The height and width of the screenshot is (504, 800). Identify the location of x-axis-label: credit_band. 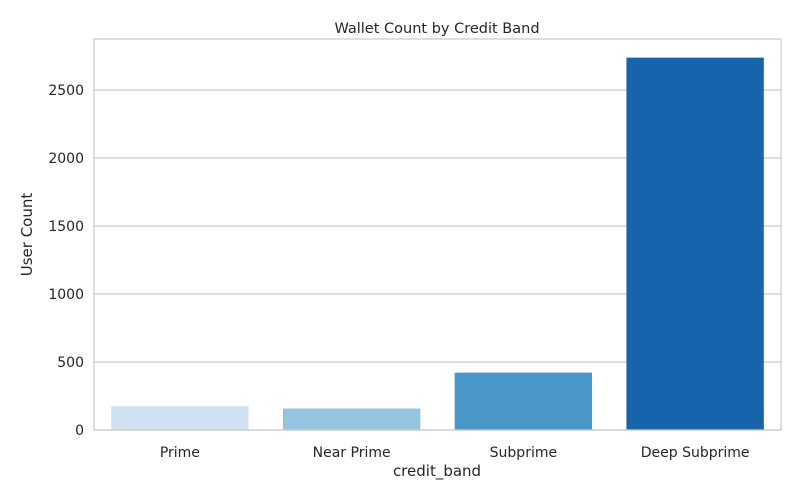
(437, 471).